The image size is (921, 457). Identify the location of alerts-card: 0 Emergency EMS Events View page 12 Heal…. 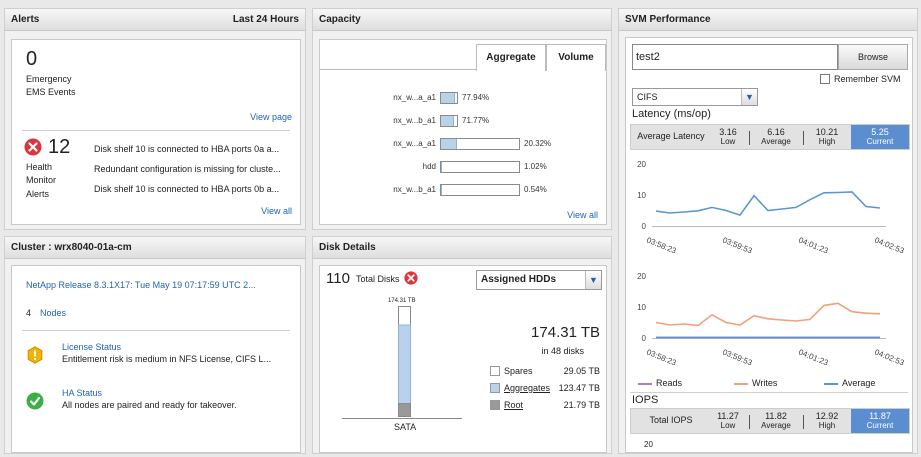
(156, 132).